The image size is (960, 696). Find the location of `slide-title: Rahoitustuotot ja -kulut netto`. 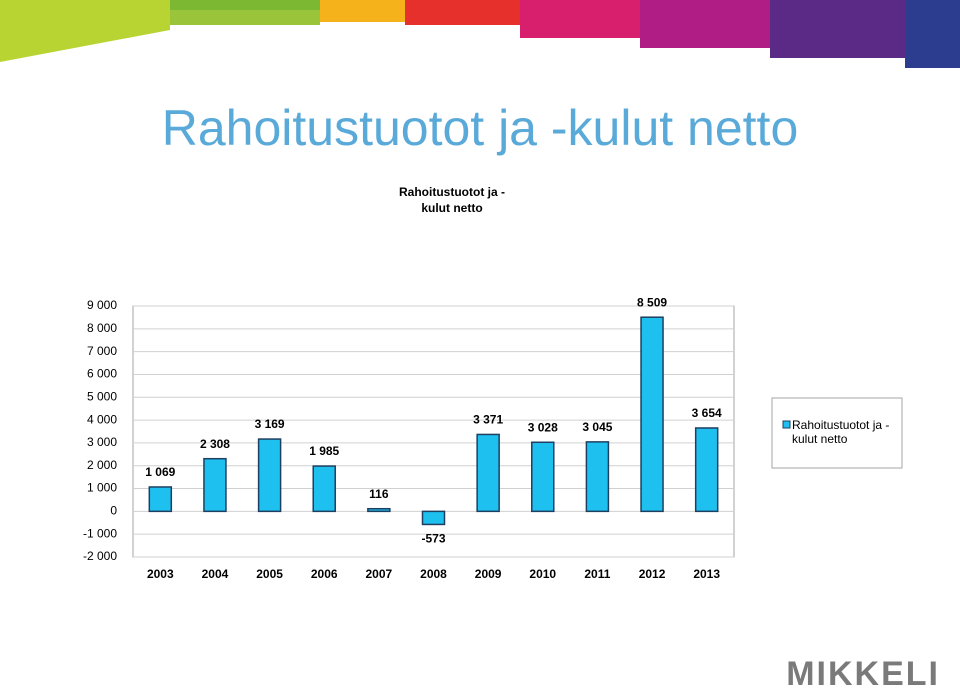

slide-title: Rahoitustuotot ja -kulut netto is located at coordinates (480, 128).